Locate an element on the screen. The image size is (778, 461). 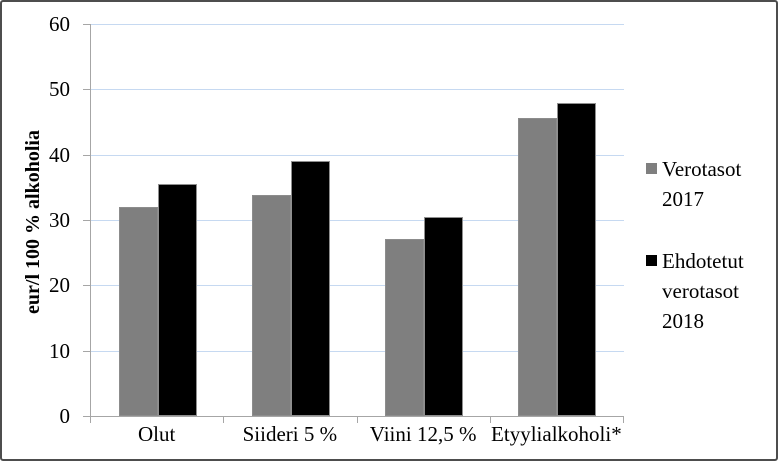
y-tick-label: 20 is located at coordinates (59, 285).